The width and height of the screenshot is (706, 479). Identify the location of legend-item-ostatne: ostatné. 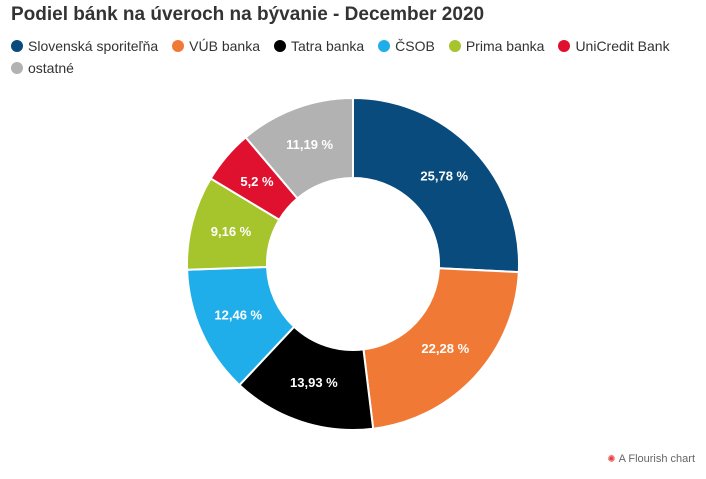
(42, 68).